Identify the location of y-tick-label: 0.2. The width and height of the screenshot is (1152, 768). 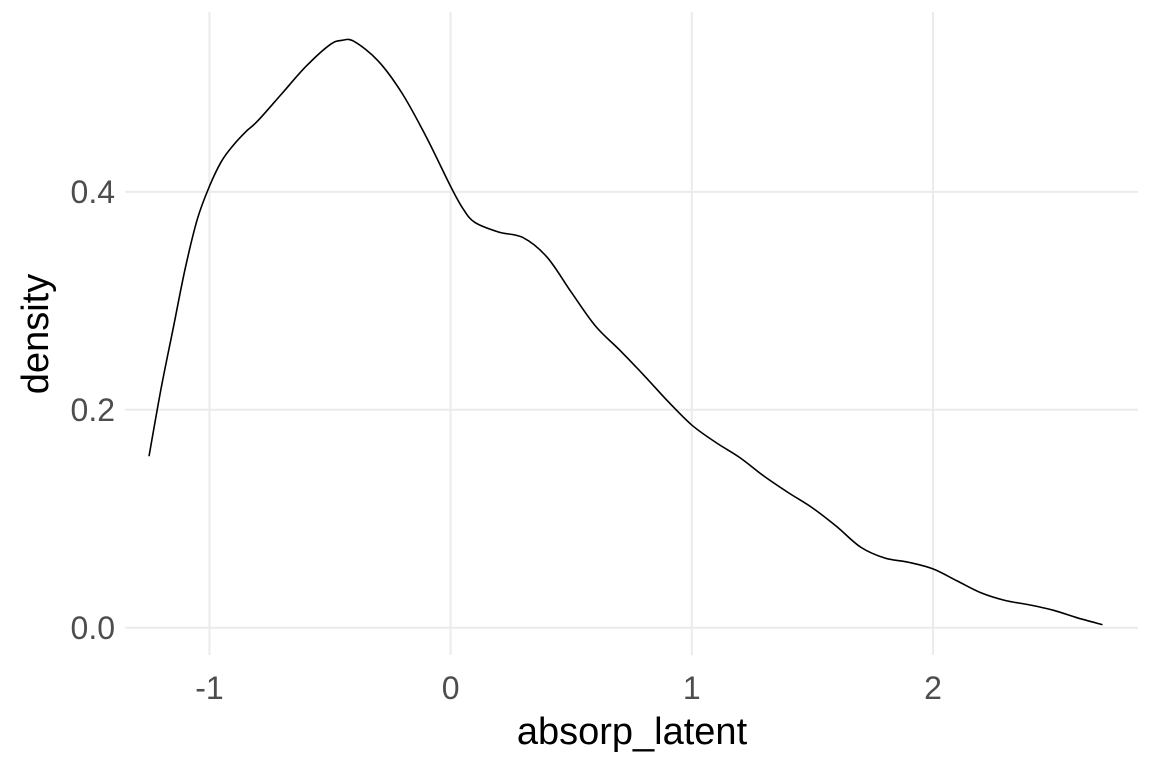
(93, 410).